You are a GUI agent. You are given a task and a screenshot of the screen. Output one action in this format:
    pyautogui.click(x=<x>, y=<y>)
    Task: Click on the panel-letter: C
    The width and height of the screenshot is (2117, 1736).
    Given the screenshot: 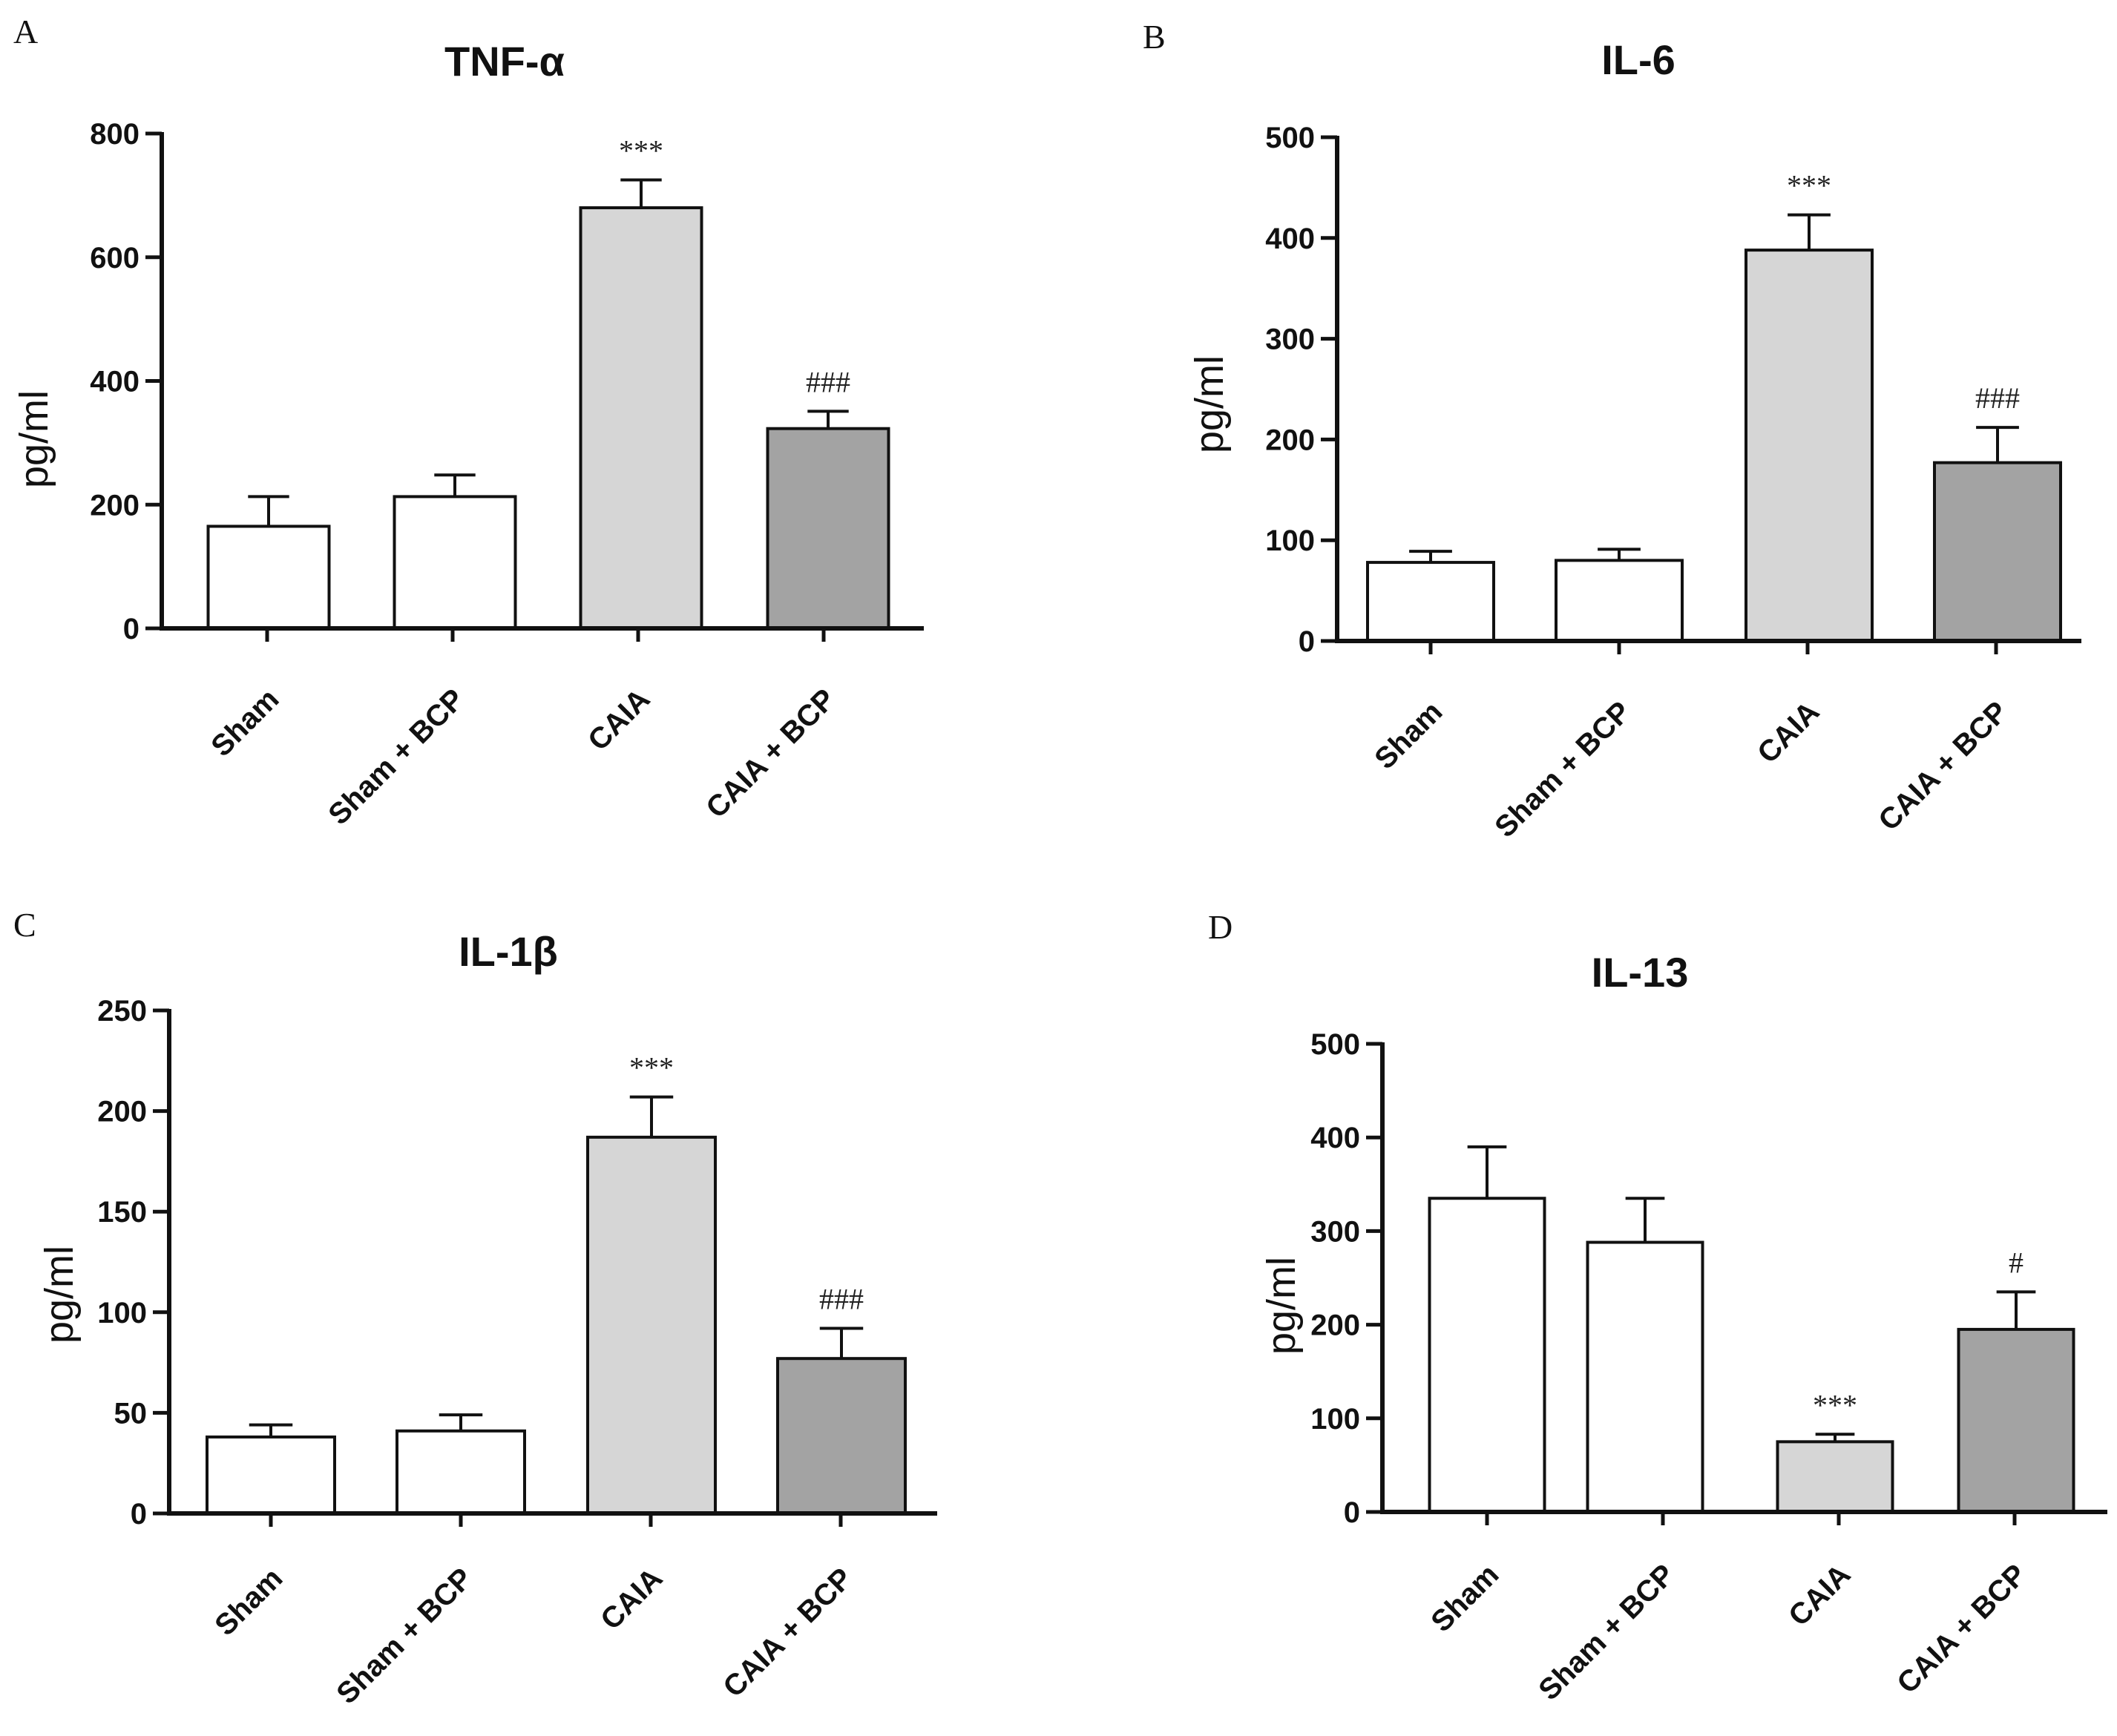 What is the action you would take?
    pyautogui.click(x=24, y=925)
    